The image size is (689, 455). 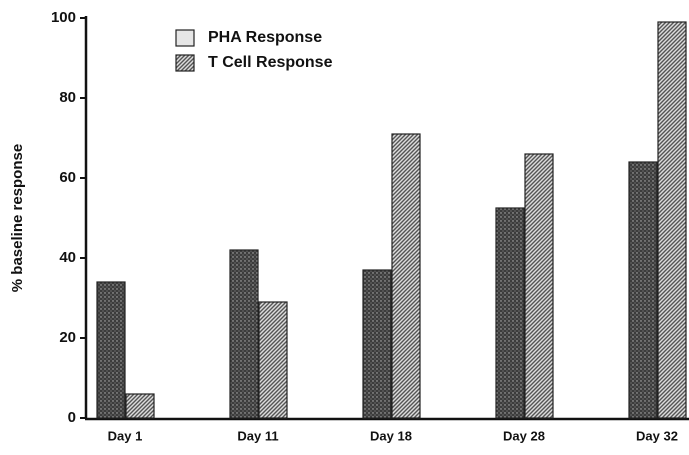 What do you see at coordinates (67, 337) in the screenshot?
I see `y-tick-label: 20` at bounding box center [67, 337].